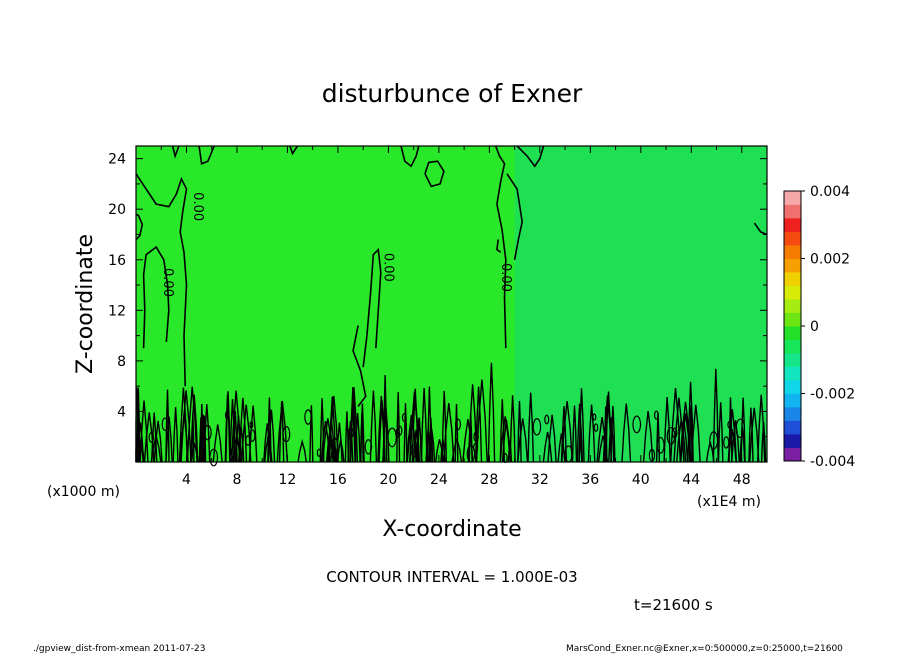 Image resolution: width=904 pixels, height=654 pixels. I want to click on y-tick-label: 4, so click(121, 412).